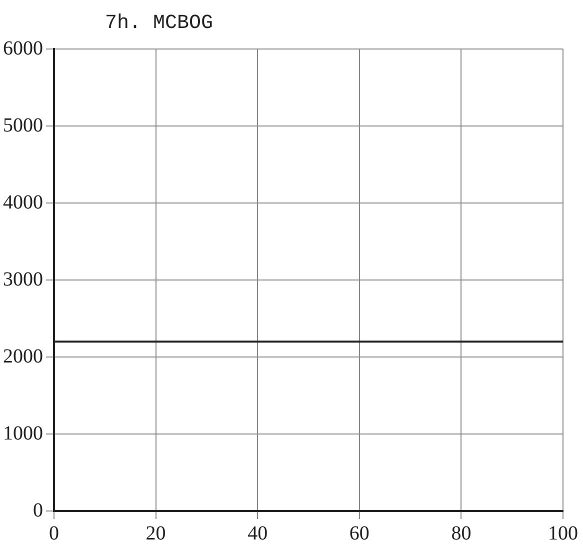 This screenshot has width=583, height=549. Describe the element at coordinates (23, 356) in the screenshot. I see `y-tick-label: 2000` at that location.